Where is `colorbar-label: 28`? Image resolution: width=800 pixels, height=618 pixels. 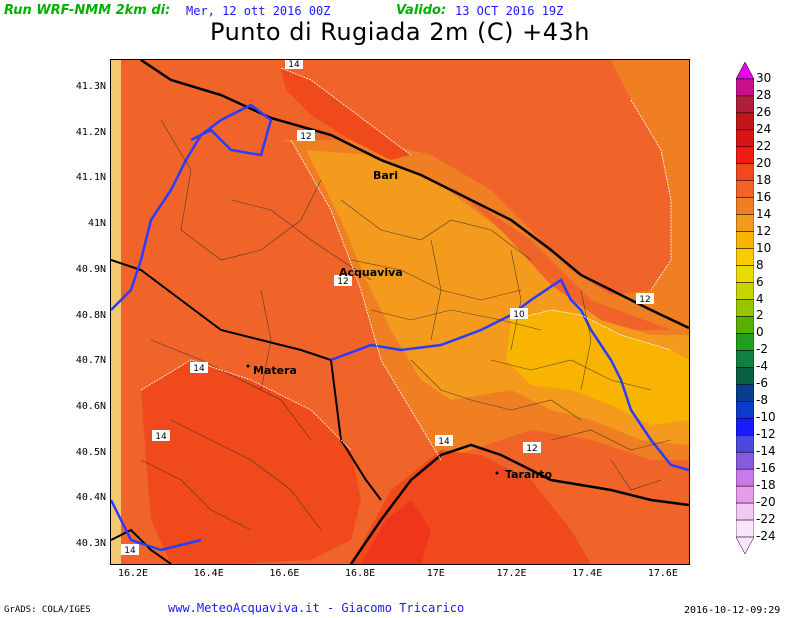
colorbar-label: 28 is located at coordinates (764, 94).